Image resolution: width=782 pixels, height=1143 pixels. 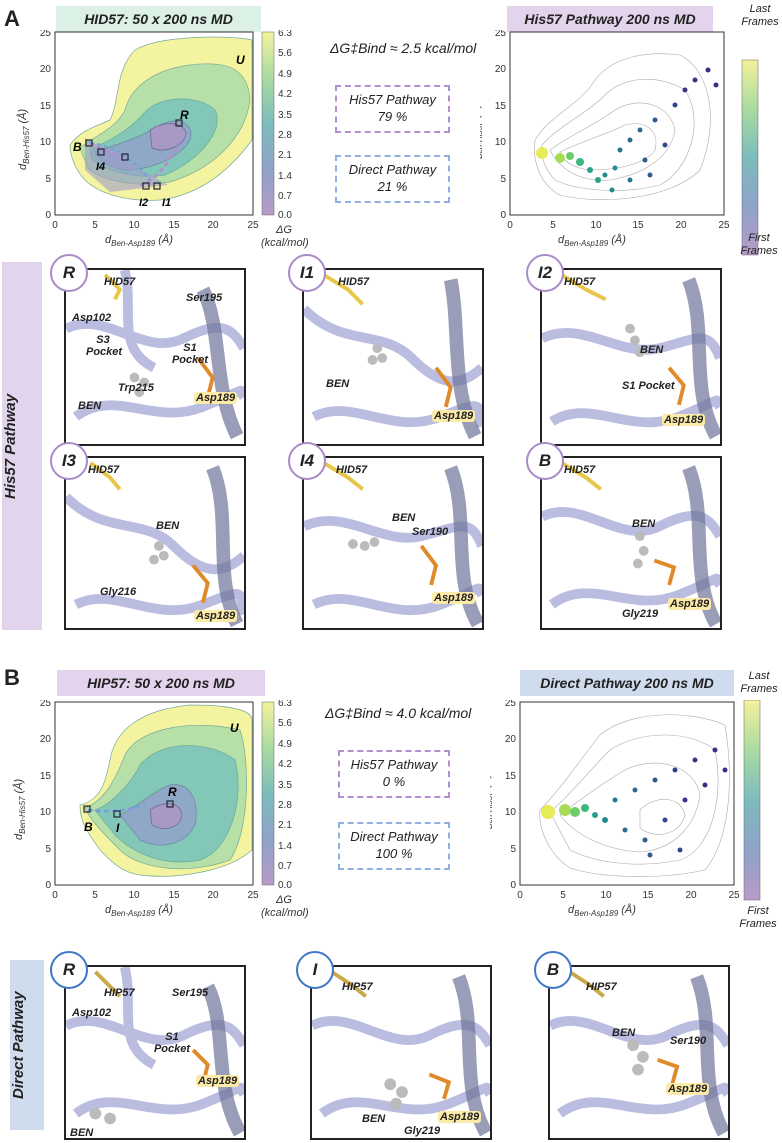 I want to click on badge-a-i4: I4, so click(x=307, y=461).